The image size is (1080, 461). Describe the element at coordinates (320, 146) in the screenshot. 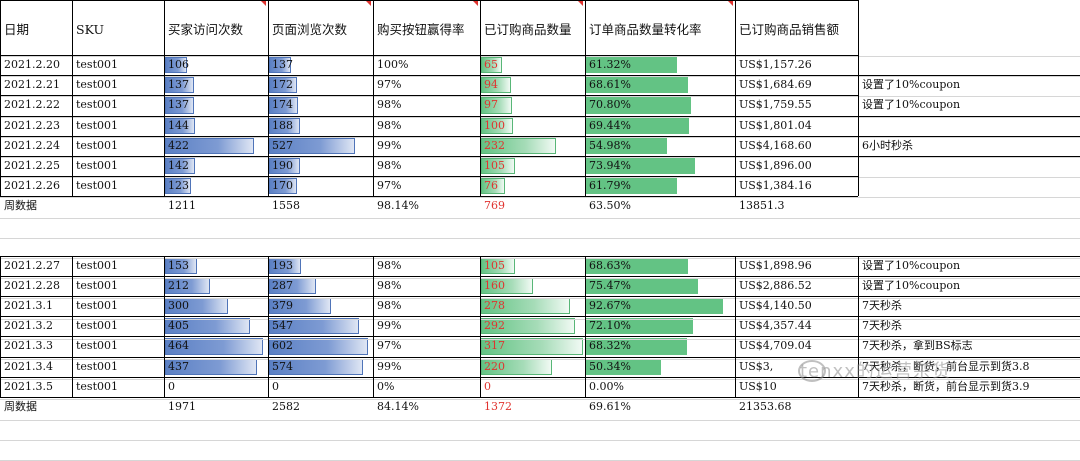

I see `views-cell: 527` at that location.